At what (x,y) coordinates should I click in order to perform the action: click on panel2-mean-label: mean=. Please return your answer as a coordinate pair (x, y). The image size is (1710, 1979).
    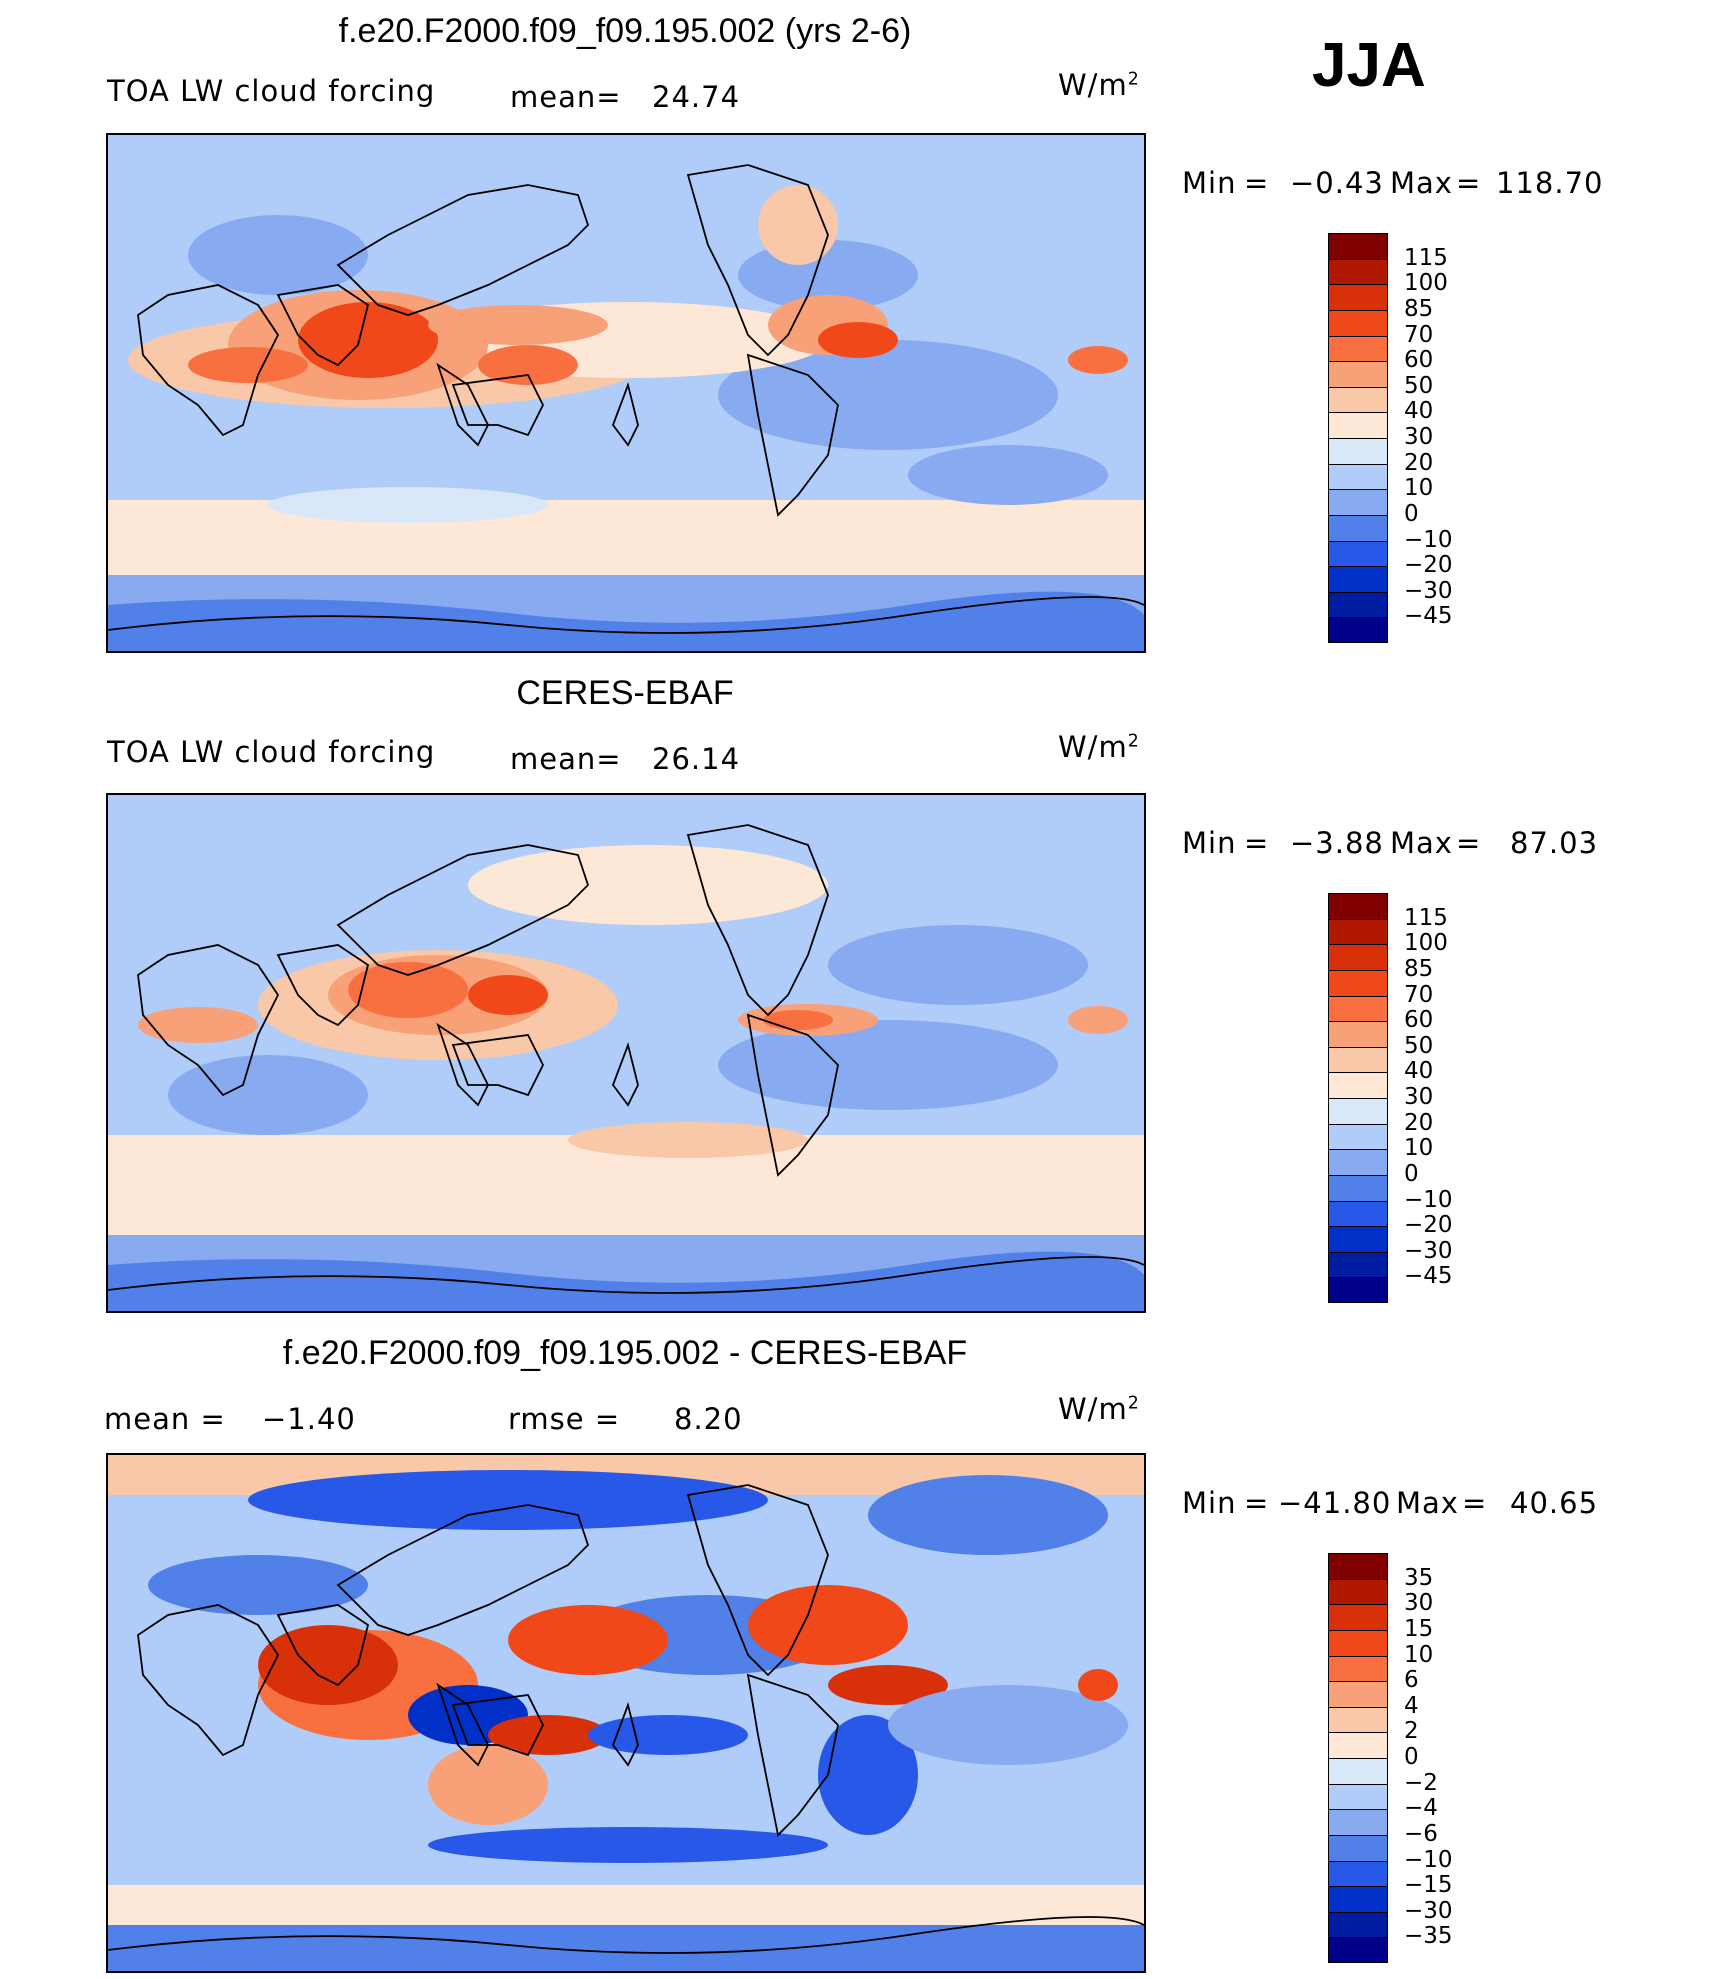
    Looking at the image, I should click on (566, 759).